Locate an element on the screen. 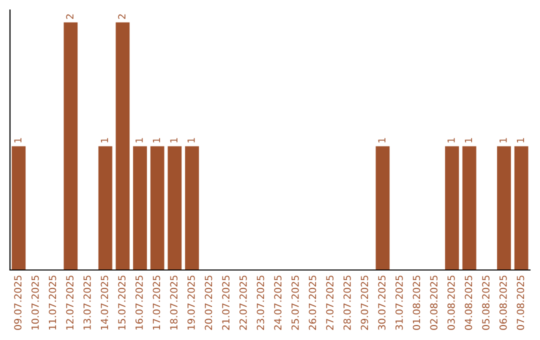 This screenshot has width=540, height=340. x-tick-label: 13.07.2025 is located at coordinates (87, 303).